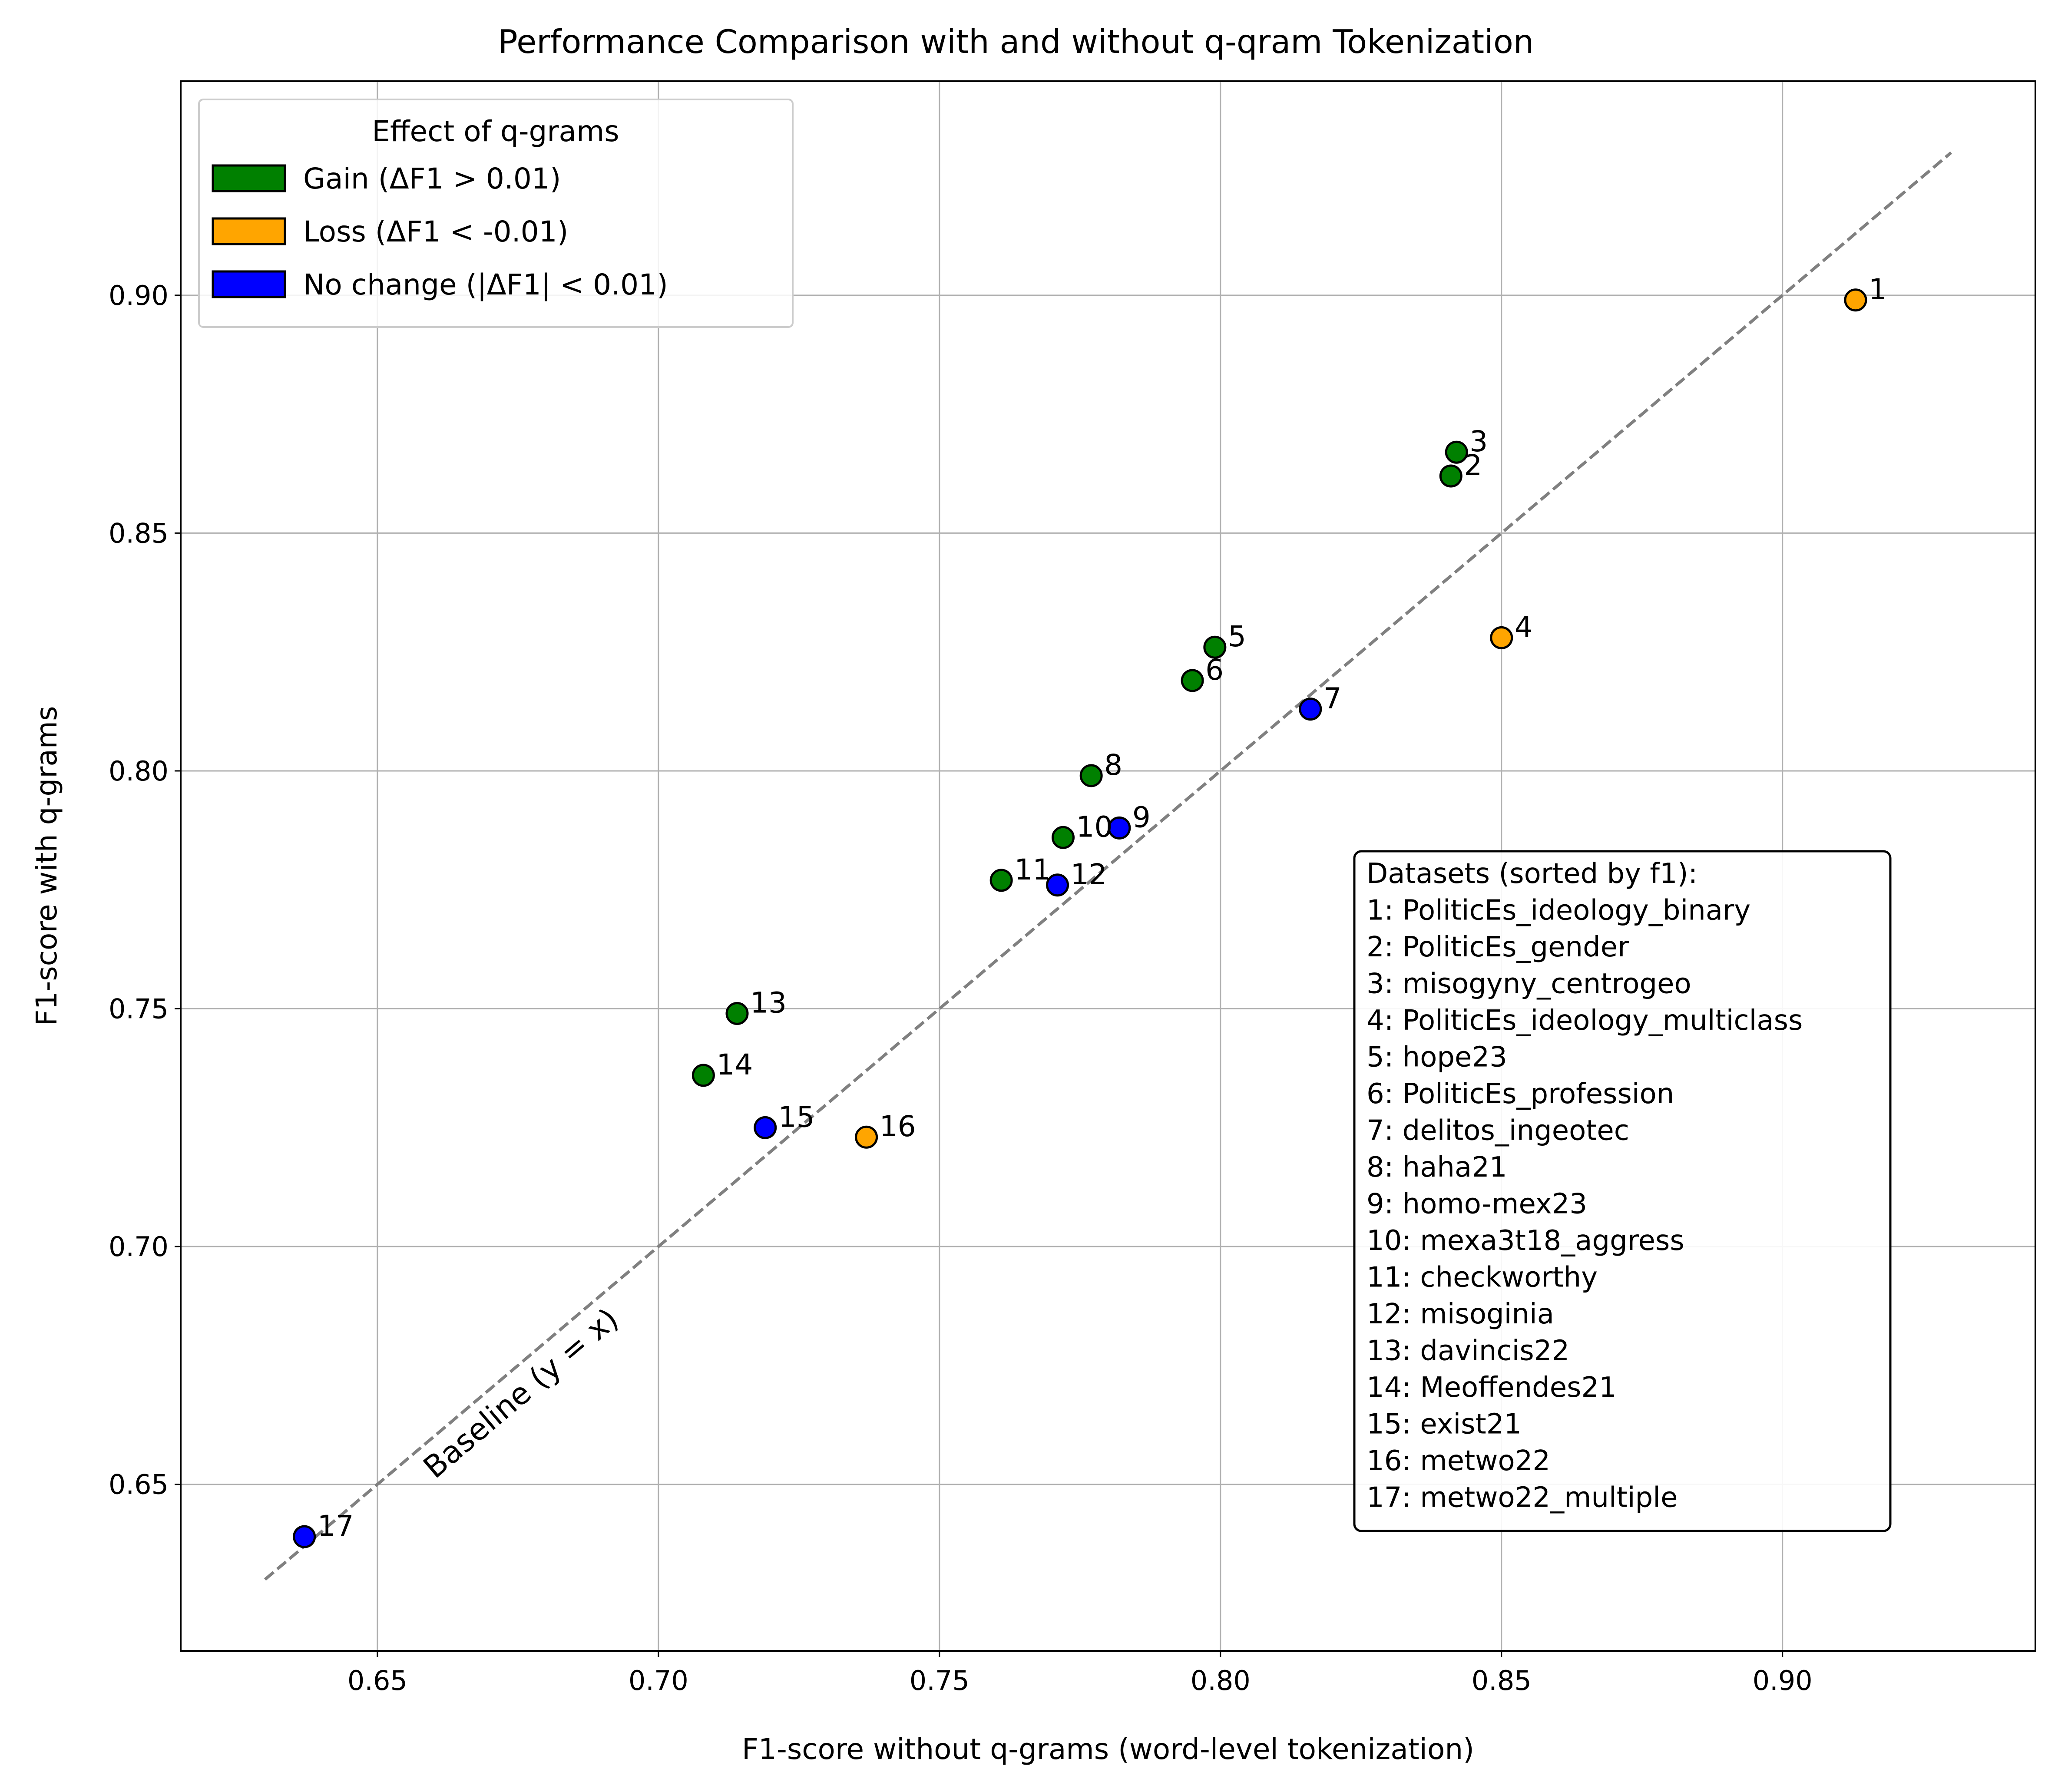 This screenshot has height=1792, width=2058. What do you see at coordinates (1477, 1204) in the screenshot?
I see `dataset-entry: 9: homo-mex23` at bounding box center [1477, 1204].